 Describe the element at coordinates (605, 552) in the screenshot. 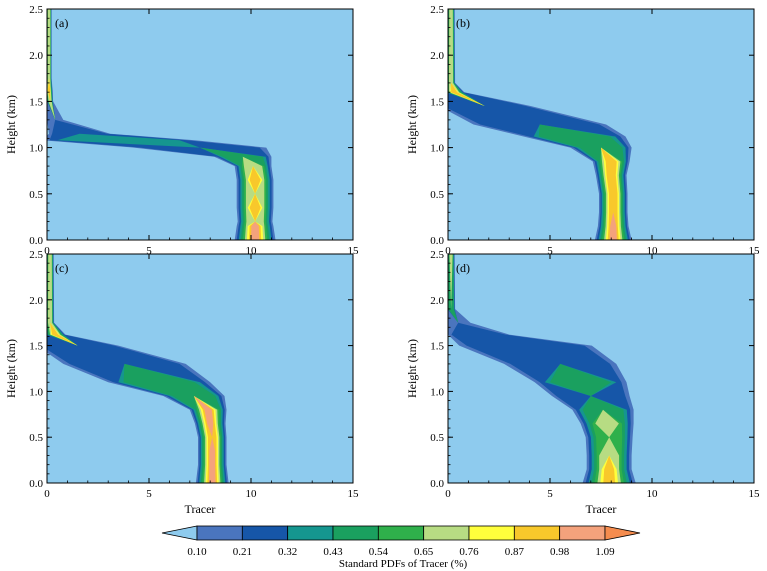

I see `colorbar-level-label: 1.09` at that location.